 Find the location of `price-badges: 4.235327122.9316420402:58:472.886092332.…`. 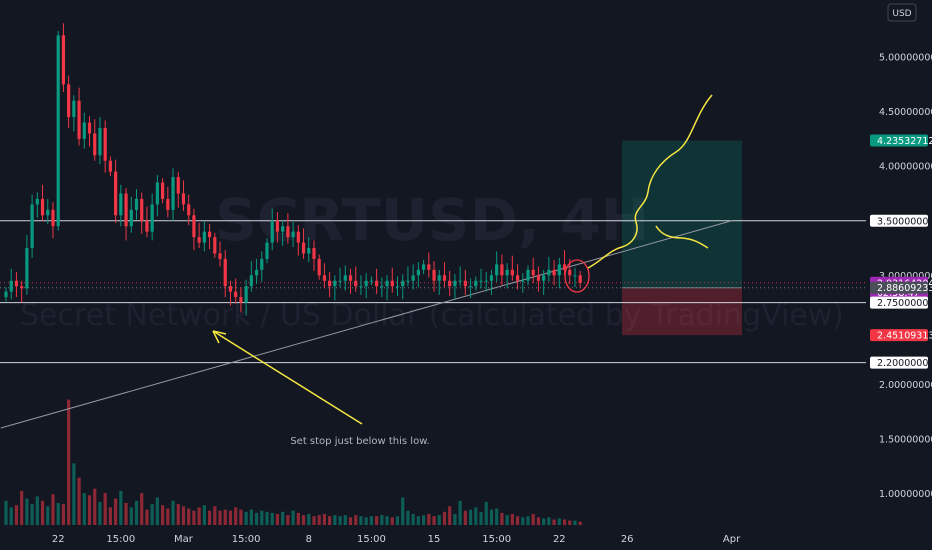

price-badges: 4.235327122.9316420402:58:472.886092332.… is located at coordinates (901, 251).